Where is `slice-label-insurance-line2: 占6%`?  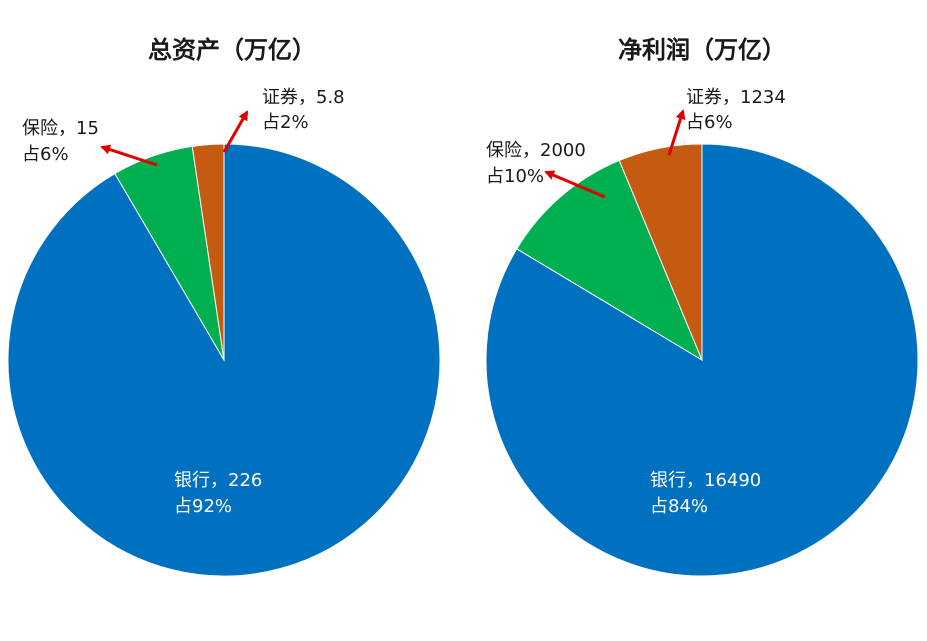
slice-label-insurance-line2: 占6% is located at coordinates (45, 154).